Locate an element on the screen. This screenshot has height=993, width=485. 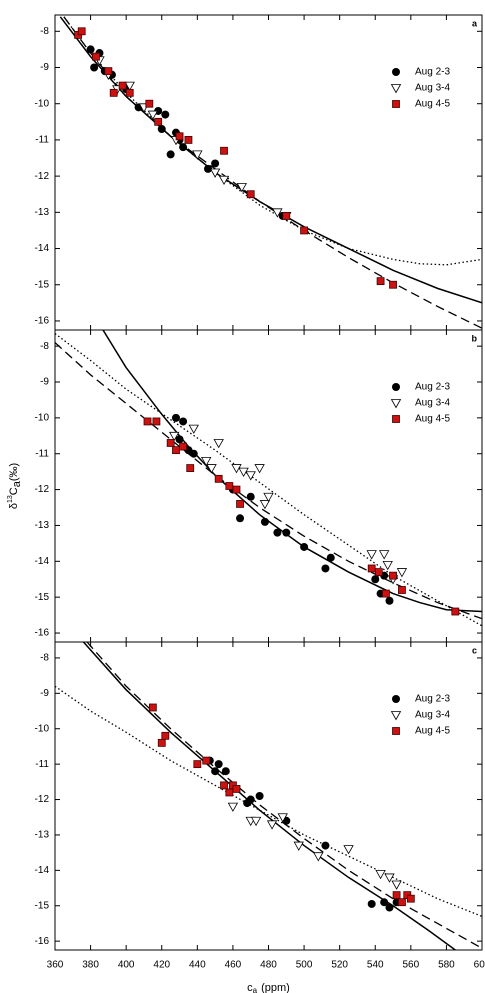
x-tick-label: 480 is located at coordinates (268, 965).